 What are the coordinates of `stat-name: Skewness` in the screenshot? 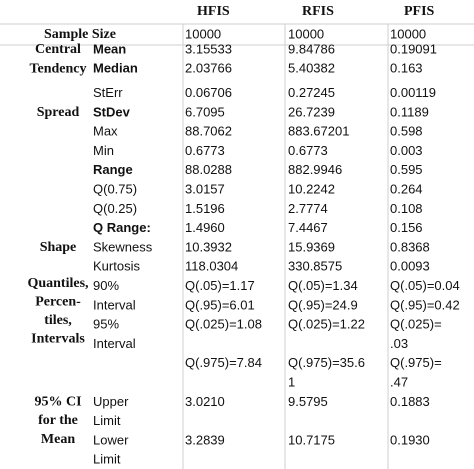 It's located at (123, 246).